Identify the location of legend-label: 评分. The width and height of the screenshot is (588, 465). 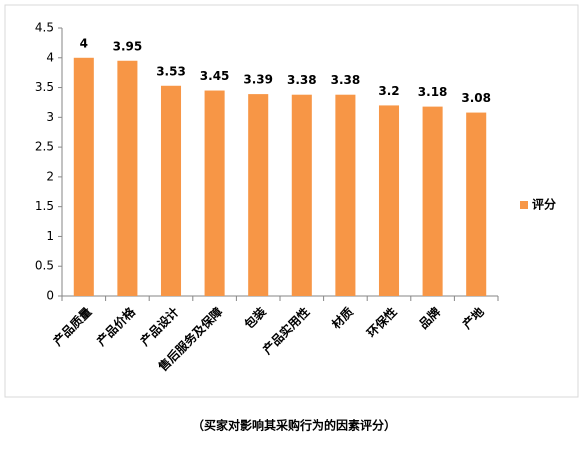
(544, 204).